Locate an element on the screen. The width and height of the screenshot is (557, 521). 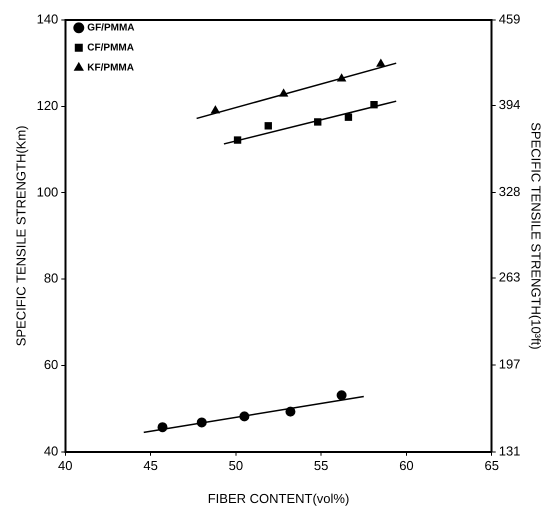
y2-tick-label: 131 is located at coordinates (509, 450).